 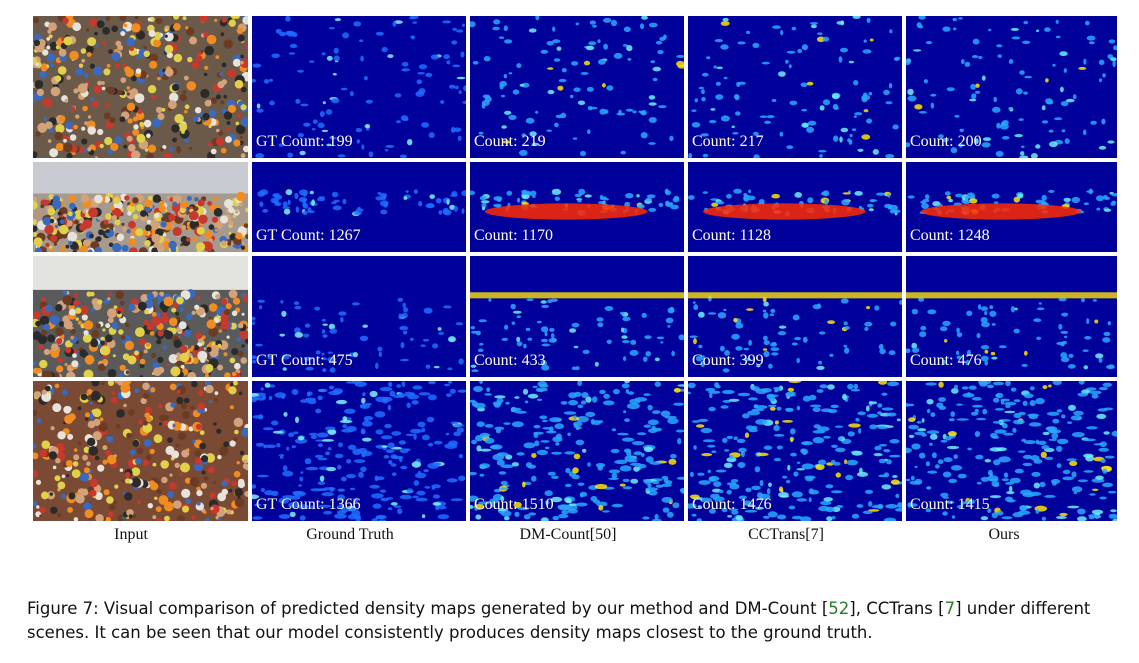 What do you see at coordinates (350, 534) in the screenshot?
I see `column-label-ground-truth: Ground Truth` at bounding box center [350, 534].